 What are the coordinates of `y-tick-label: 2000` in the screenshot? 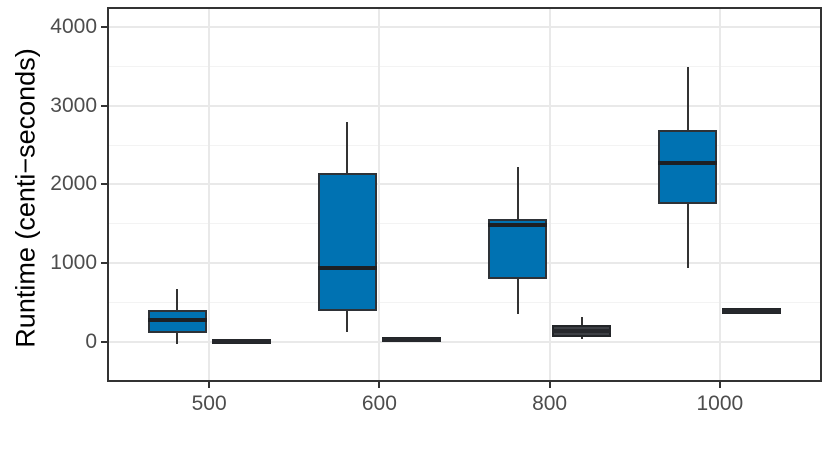 It's located at (73, 184).